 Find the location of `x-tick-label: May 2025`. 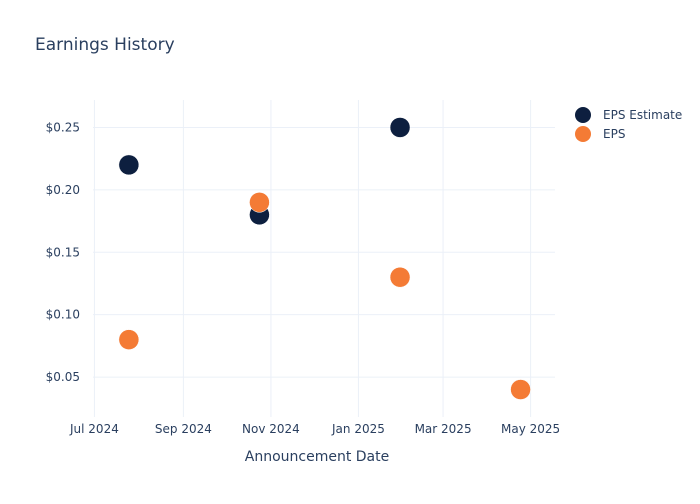

x-tick-label: May 2025 is located at coordinates (530, 429).